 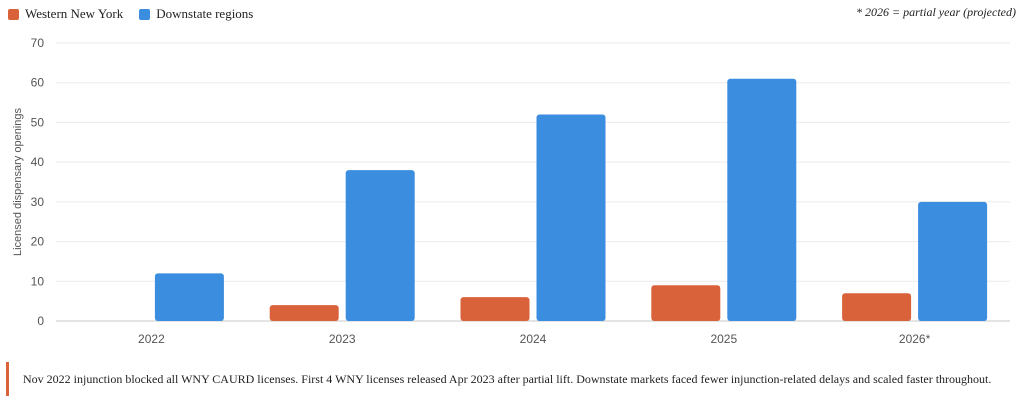 What do you see at coordinates (38, 122) in the screenshot?
I see `y-tick-label: 50` at bounding box center [38, 122].